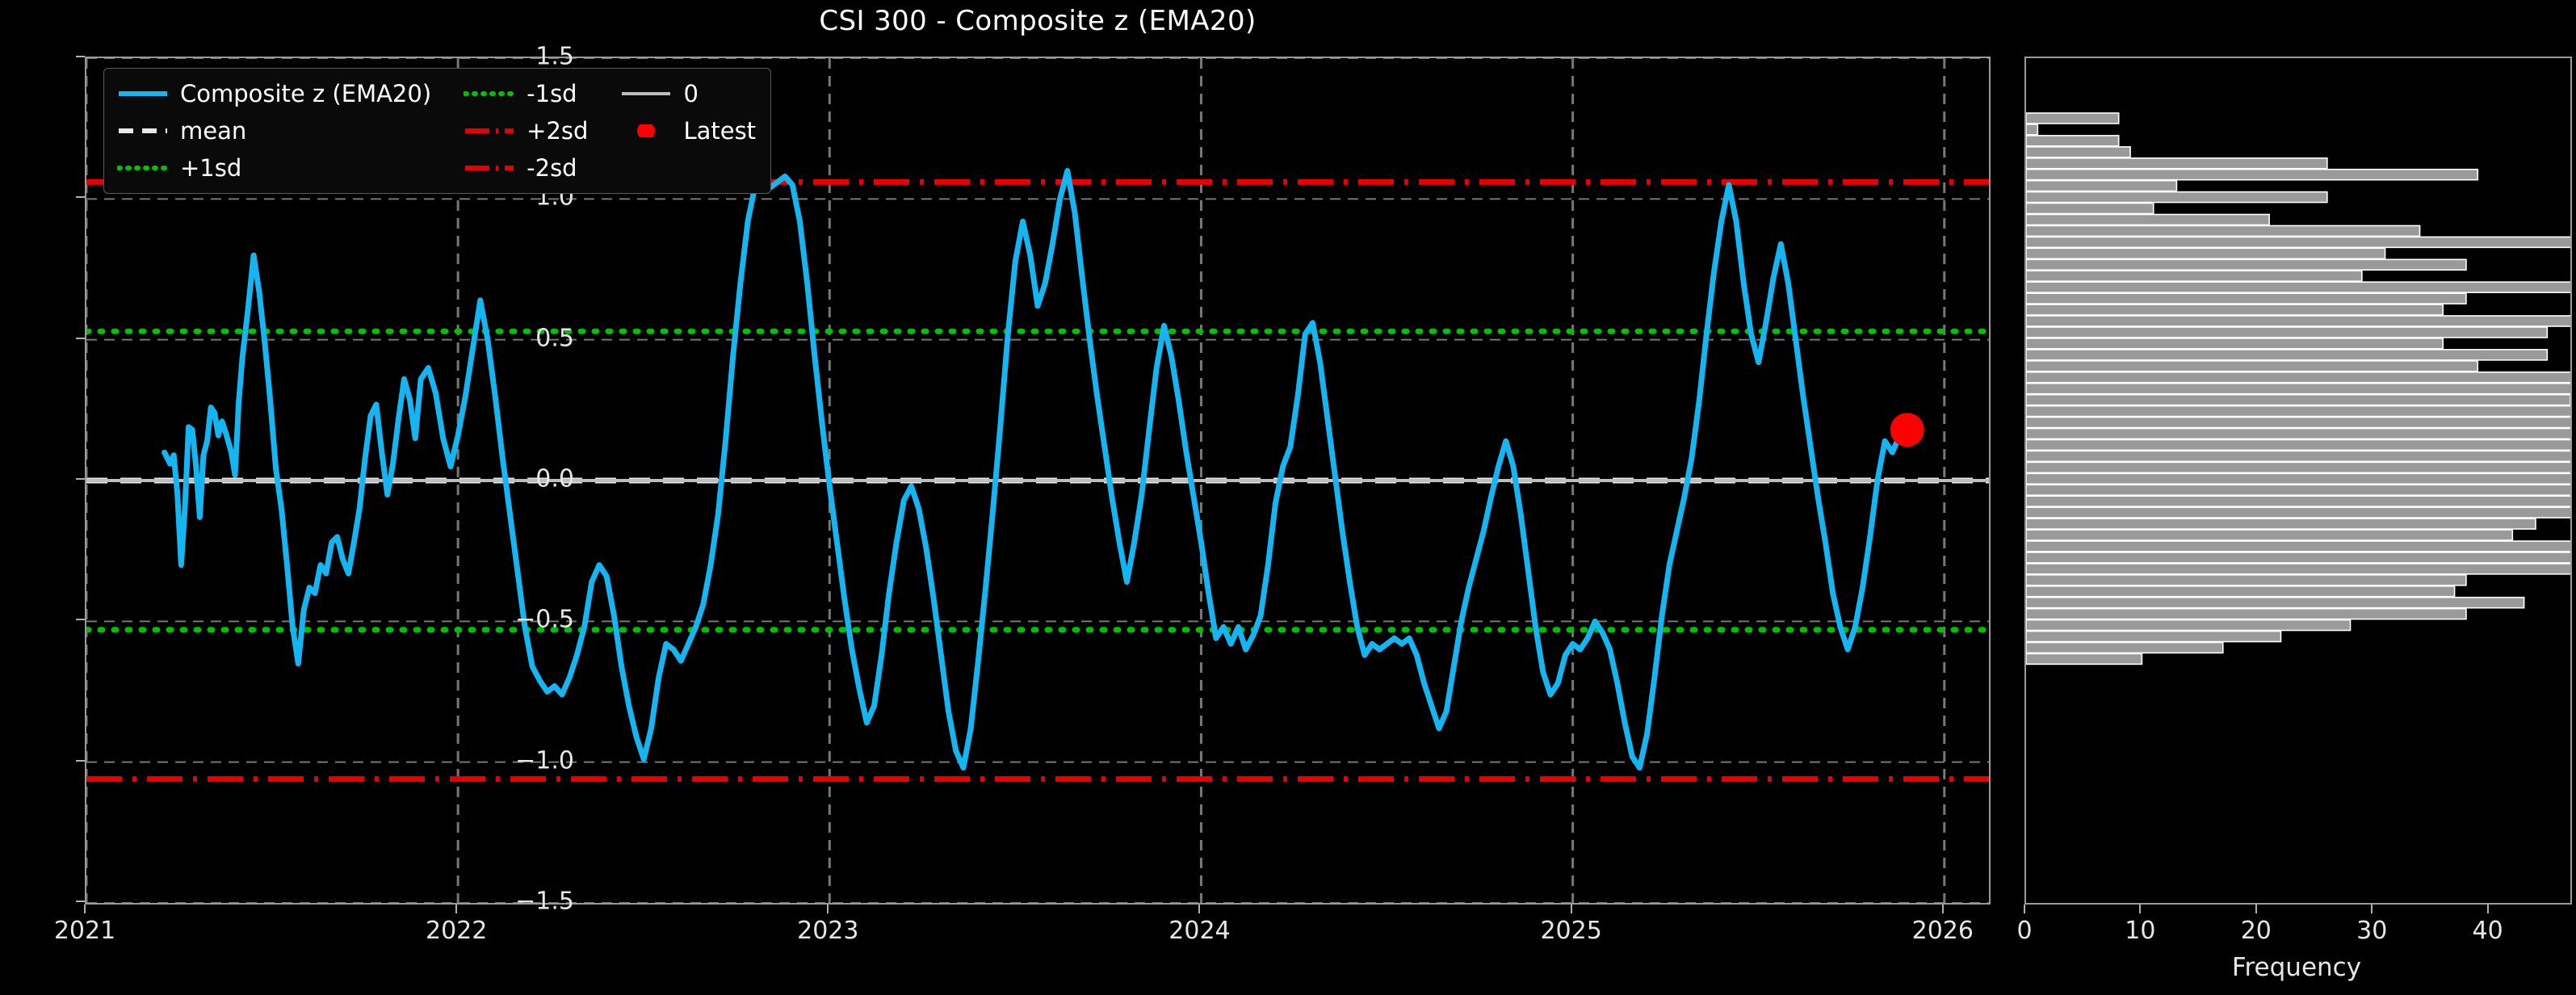 This screenshot has height=995, width=2576. What do you see at coordinates (544, 760) in the screenshot?
I see `y-axis-tick-label: −1.0` at bounding box center [544, 760].